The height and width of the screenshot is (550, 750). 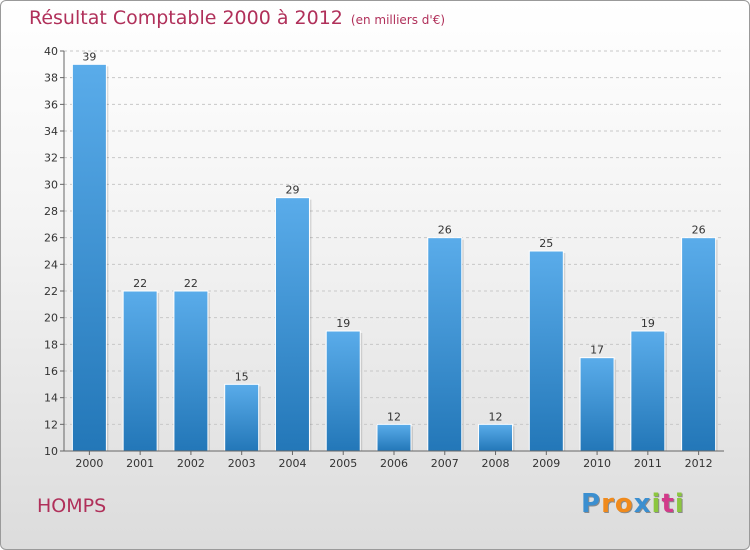 I want to click on data-label-2007: 26, so click(x=445, y=230).